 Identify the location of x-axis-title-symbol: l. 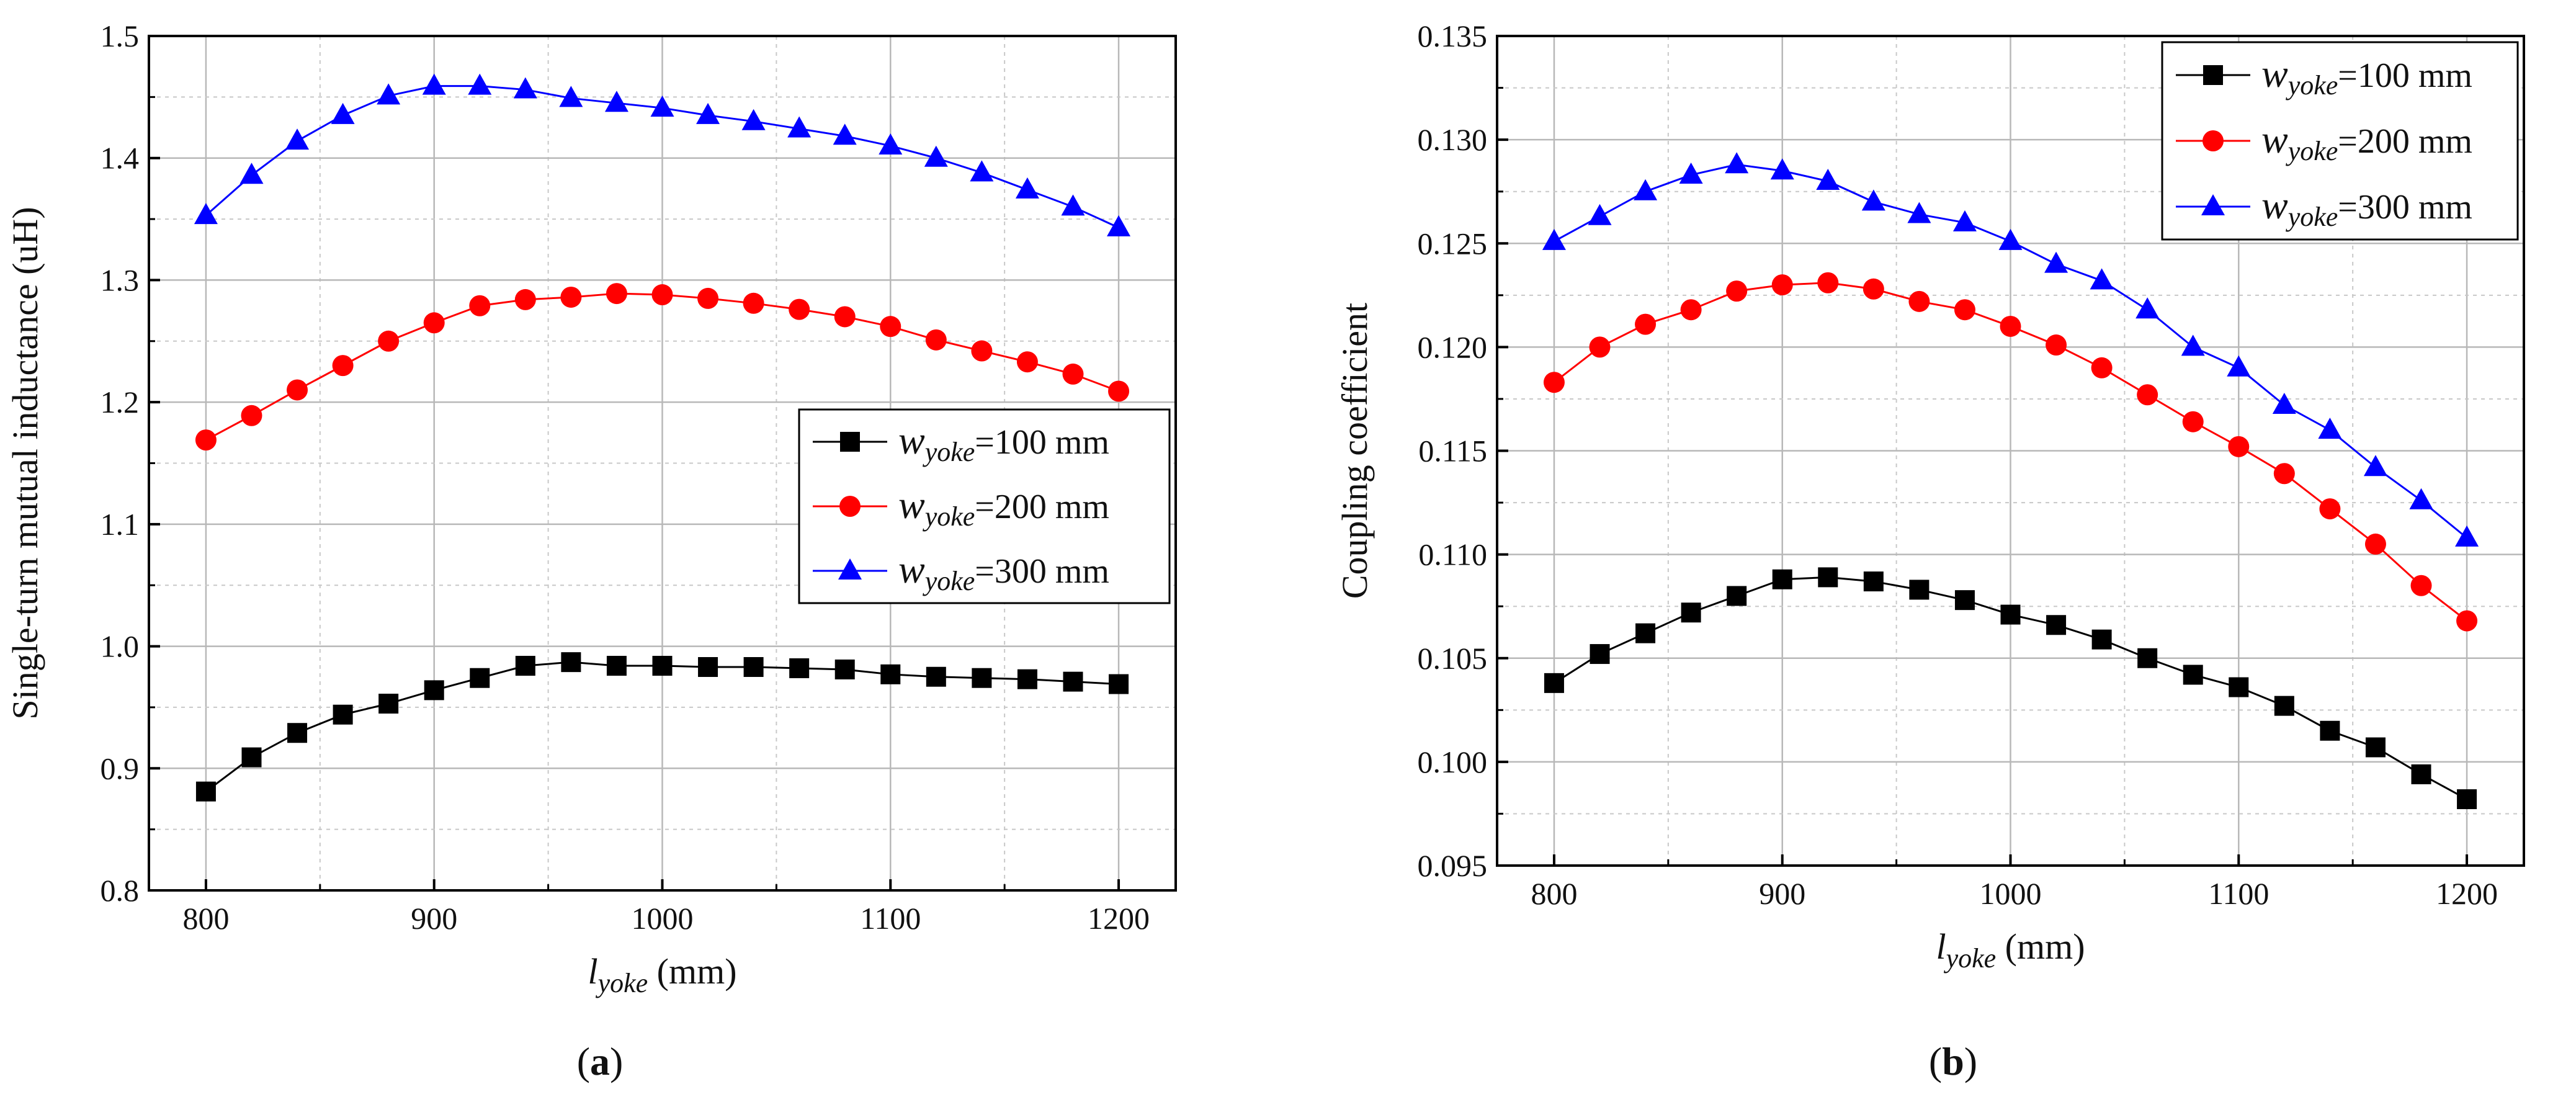
(592, 971).